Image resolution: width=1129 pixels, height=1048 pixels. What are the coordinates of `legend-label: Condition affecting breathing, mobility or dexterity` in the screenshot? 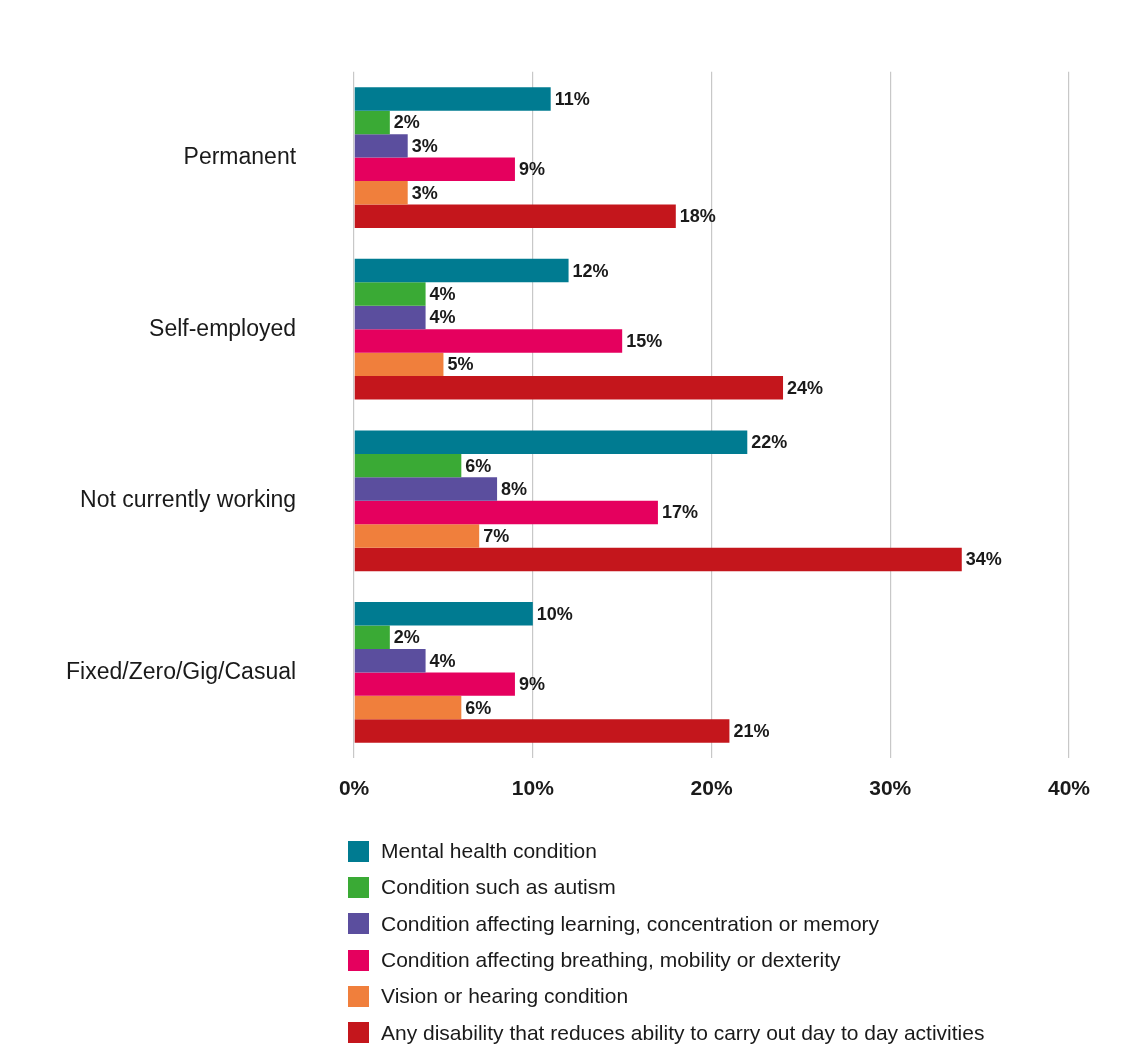 It's located at (611, 960).